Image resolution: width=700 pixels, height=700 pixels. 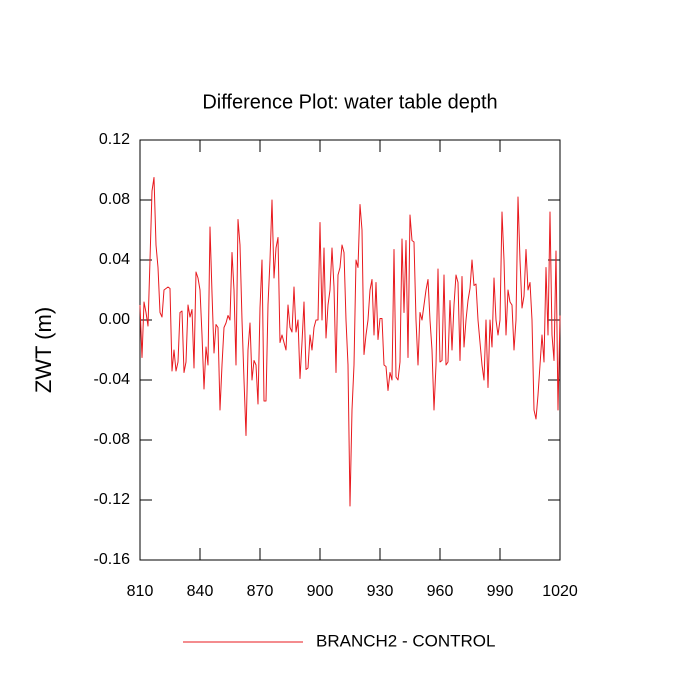 What do you see at coordinates (112, 559) in the screenshot?
I see `y-tick-label: -0.16` at bounding box center [112, 559].